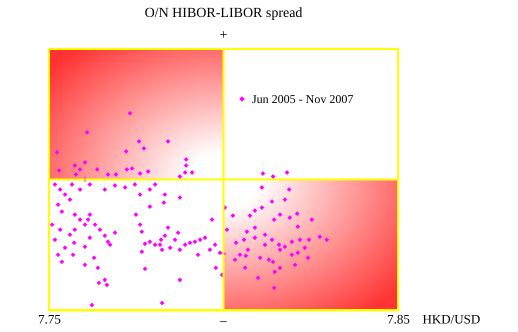 This screenshot has width=518, height=332. I want to click on x-tick-label: 7.75, so click(49, 319).